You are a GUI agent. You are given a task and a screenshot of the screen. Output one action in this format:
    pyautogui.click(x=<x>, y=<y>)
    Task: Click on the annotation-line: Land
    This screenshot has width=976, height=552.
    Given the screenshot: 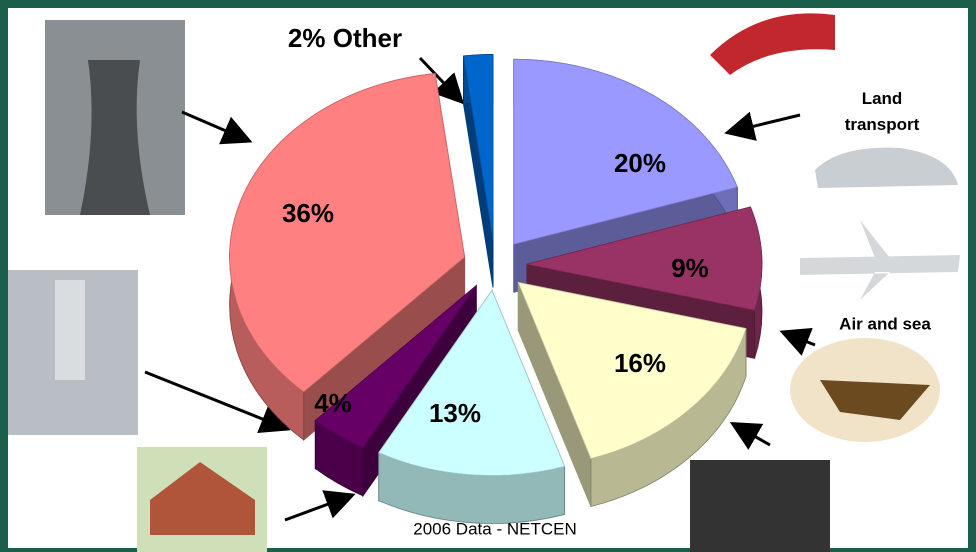 What is the action you would take?
    pyautogui.click(x=882, y=98)
    